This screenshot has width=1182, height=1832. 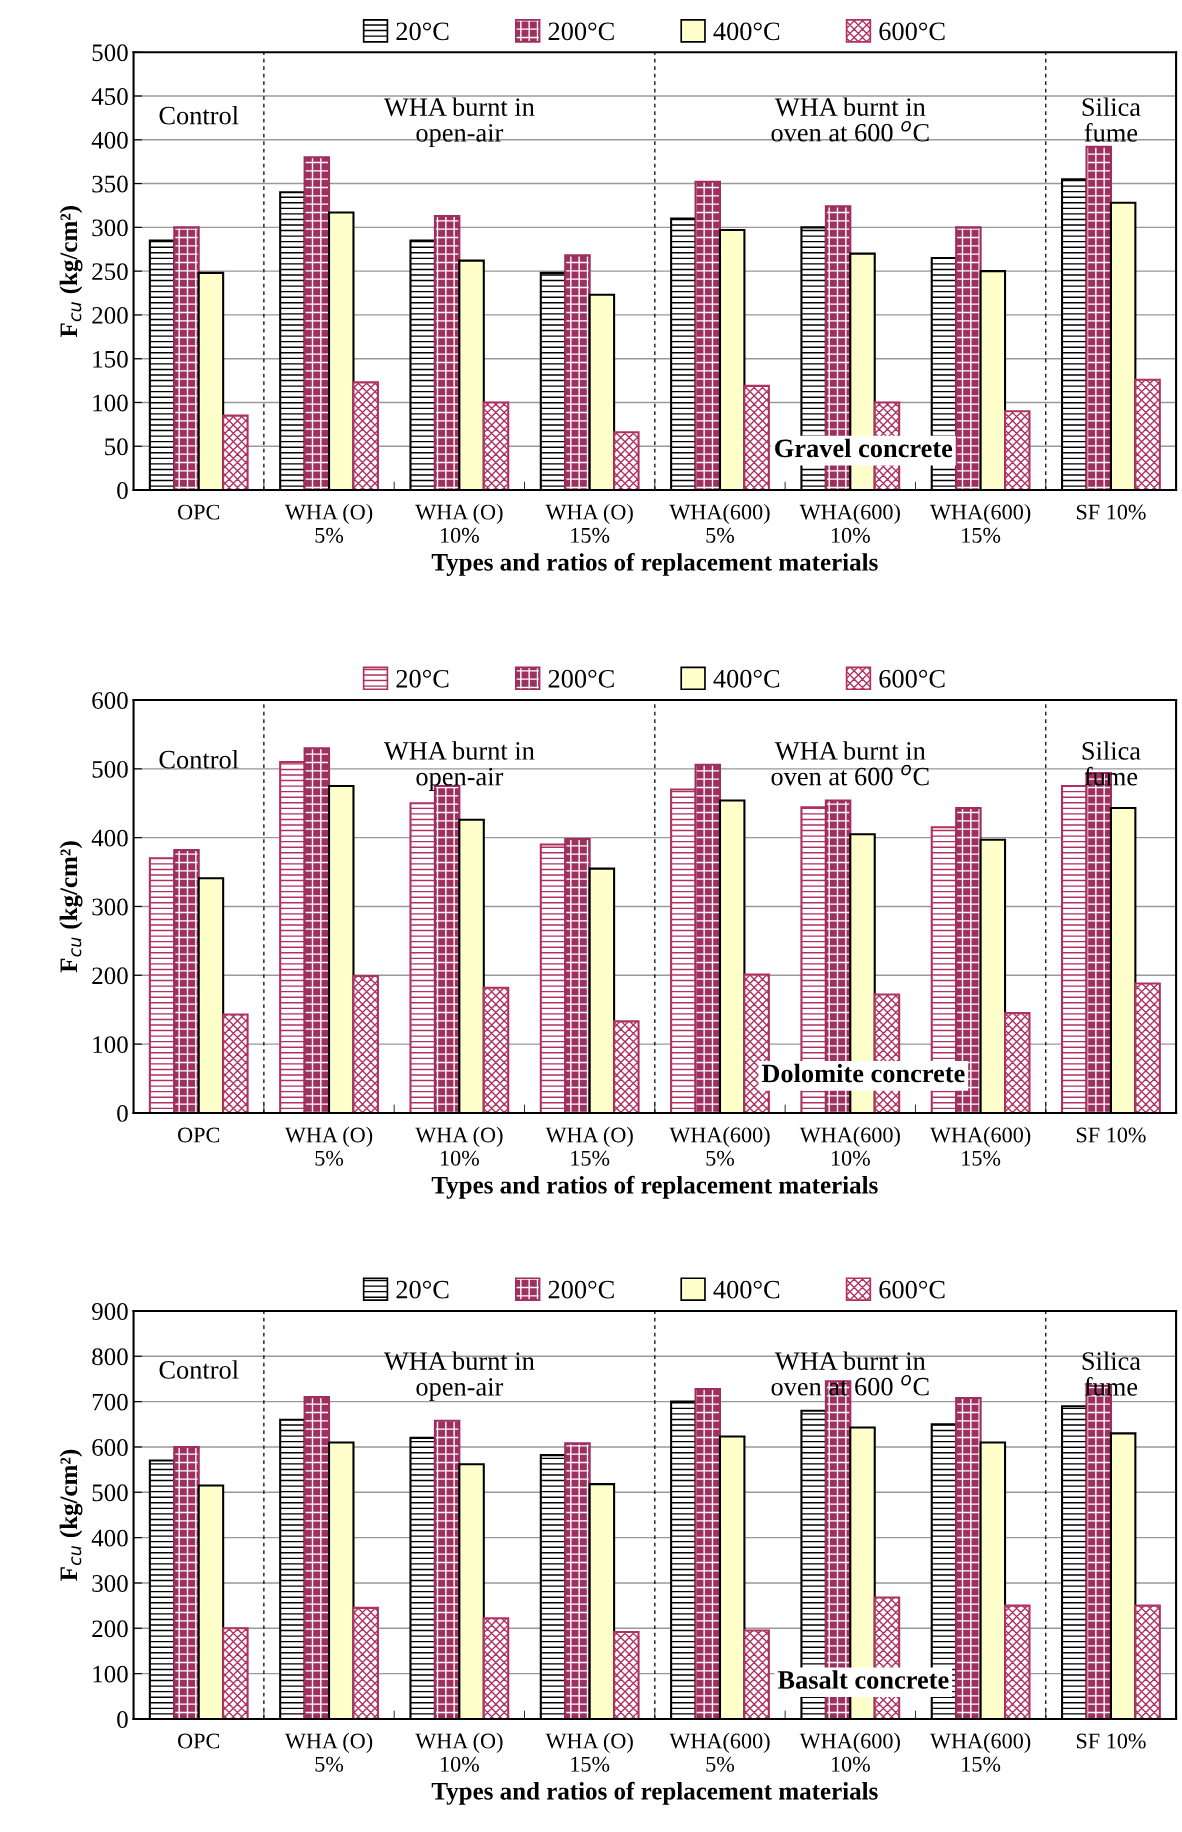 I want to click on y-tick-label: 150, so click(x=110, y=359).